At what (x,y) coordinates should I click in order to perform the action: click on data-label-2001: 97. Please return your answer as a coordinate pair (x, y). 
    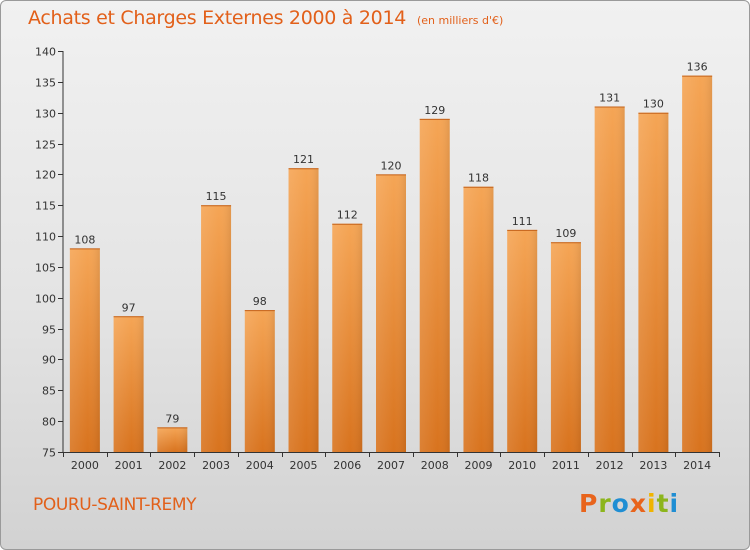
    Looking at the image, I should click on (129, 307).